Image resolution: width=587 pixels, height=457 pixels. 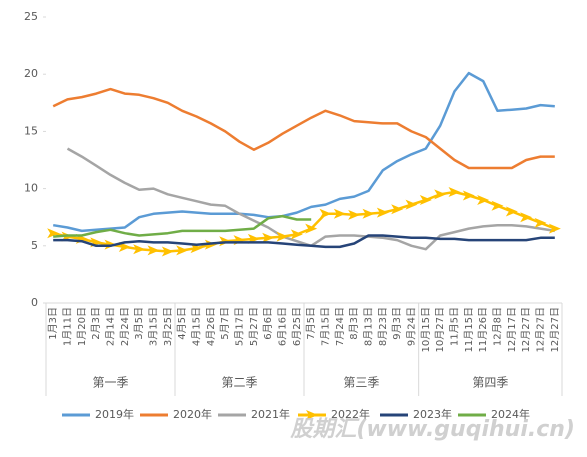 I want to click on x-tick-label: 12月17日, so click(x=512, y=329).